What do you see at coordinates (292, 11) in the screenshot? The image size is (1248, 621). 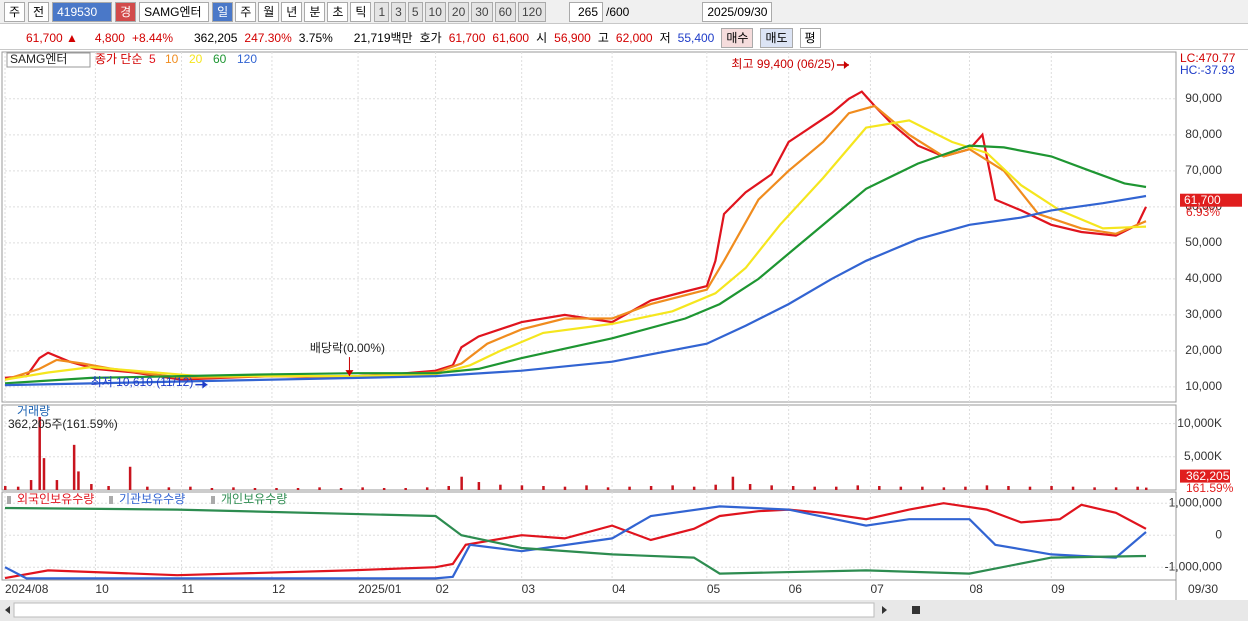 I see `toolbar-button: 년` at bounding box center [292, 11].